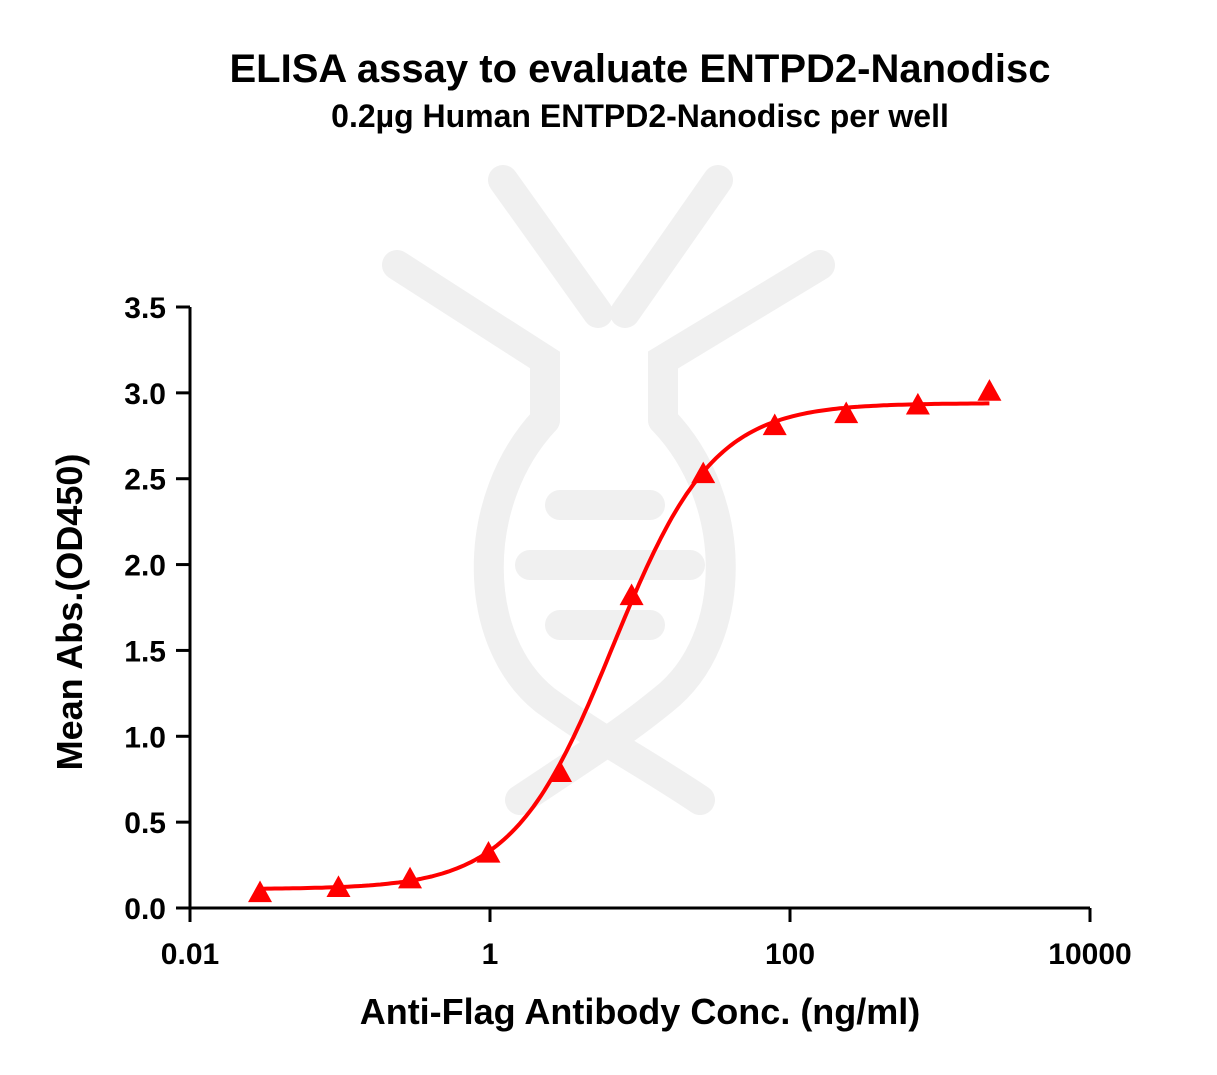  I want to click on y-axis-ticks: 0.0 0.5 1.0 1.5 2.0 2.5 3.0 3.5, so click(157, 609).